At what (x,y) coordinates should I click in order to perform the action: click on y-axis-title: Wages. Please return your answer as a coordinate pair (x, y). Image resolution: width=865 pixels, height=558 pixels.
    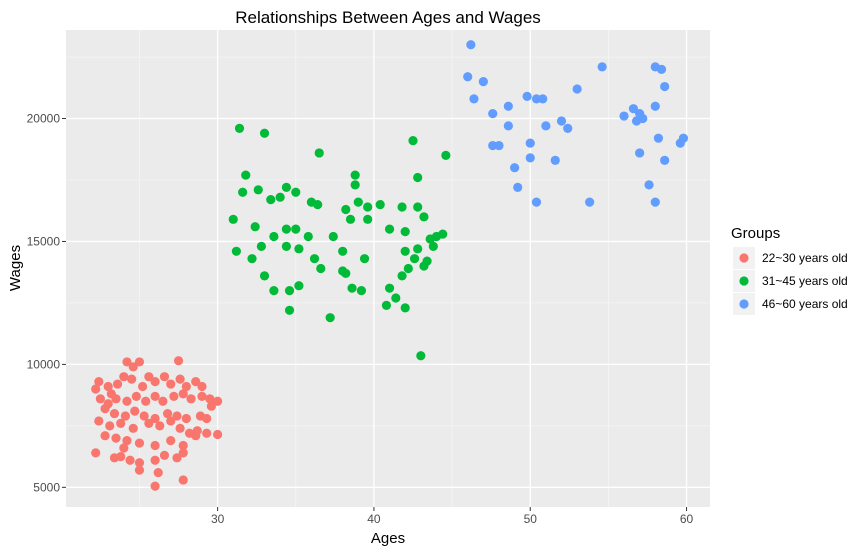
    Looking at the image, I should click on (15, 268).